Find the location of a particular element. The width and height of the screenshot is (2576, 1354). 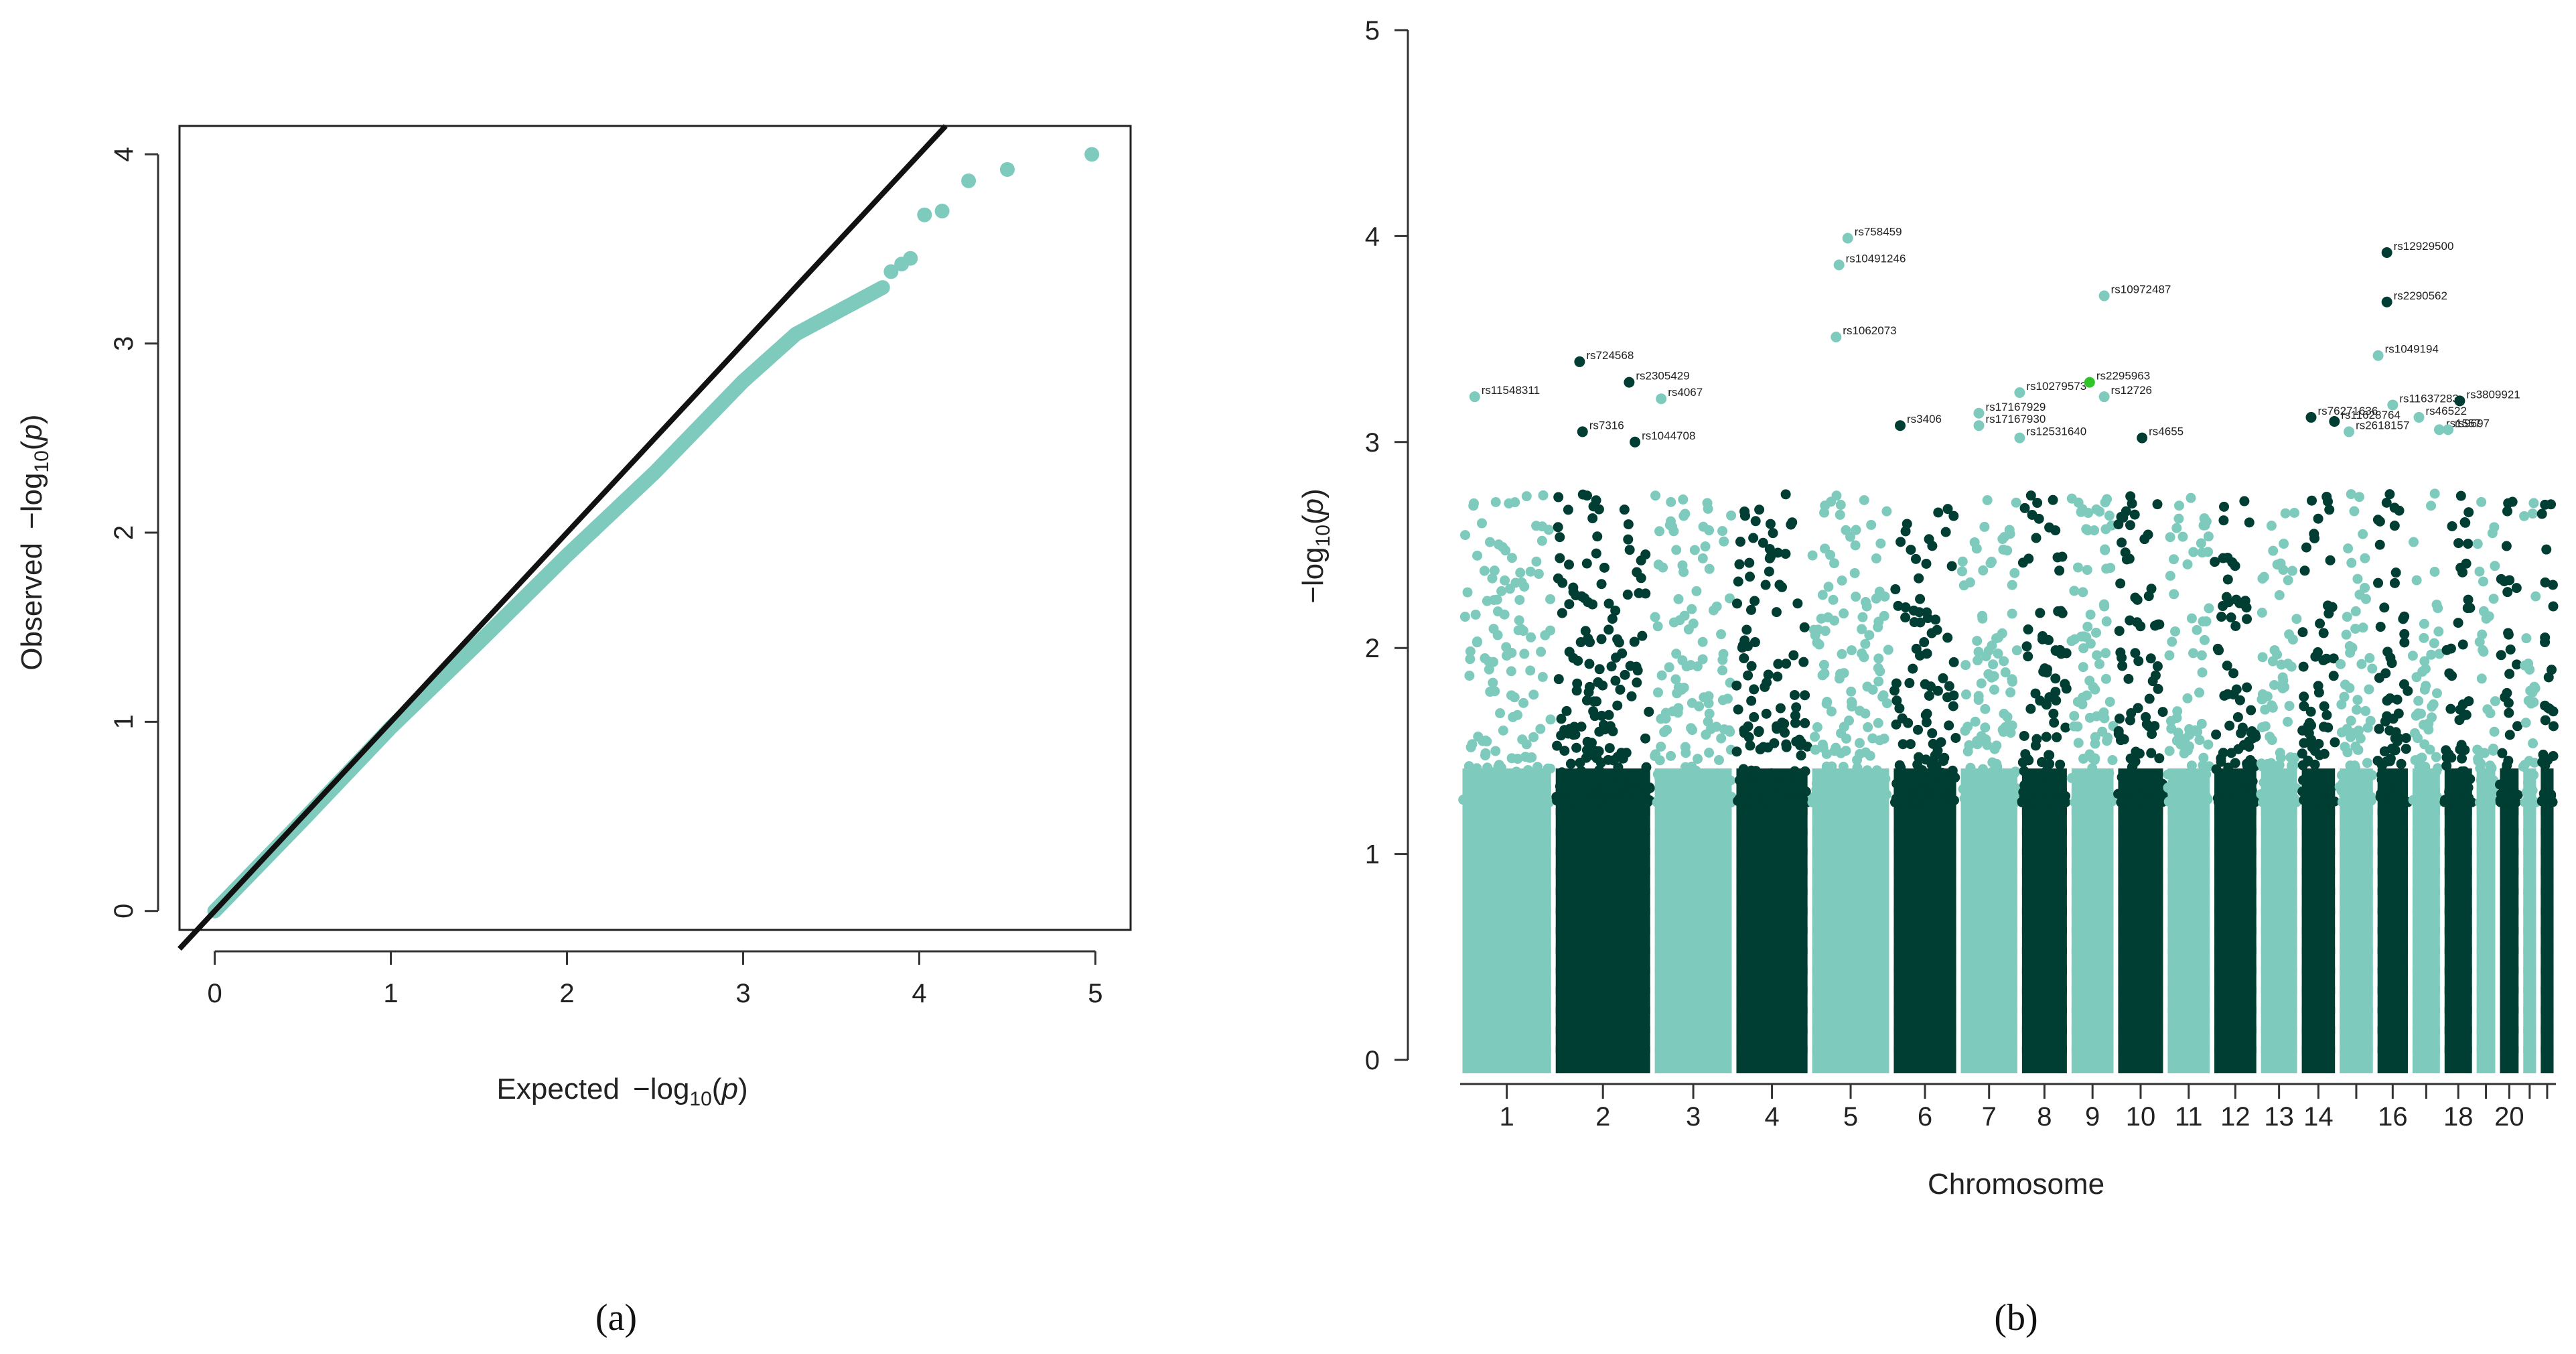

manhattan-x-tick-label: 4 is located at coordinates (1771, 1117).